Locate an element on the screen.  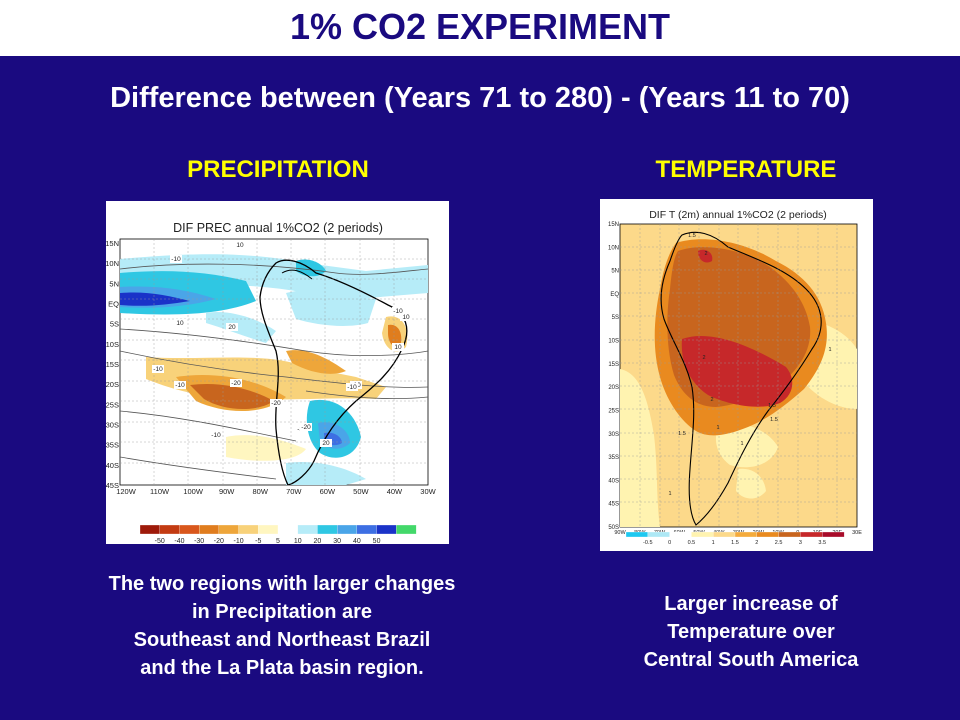
caption-line: Larger increase of is located at coordinates (751, 604).